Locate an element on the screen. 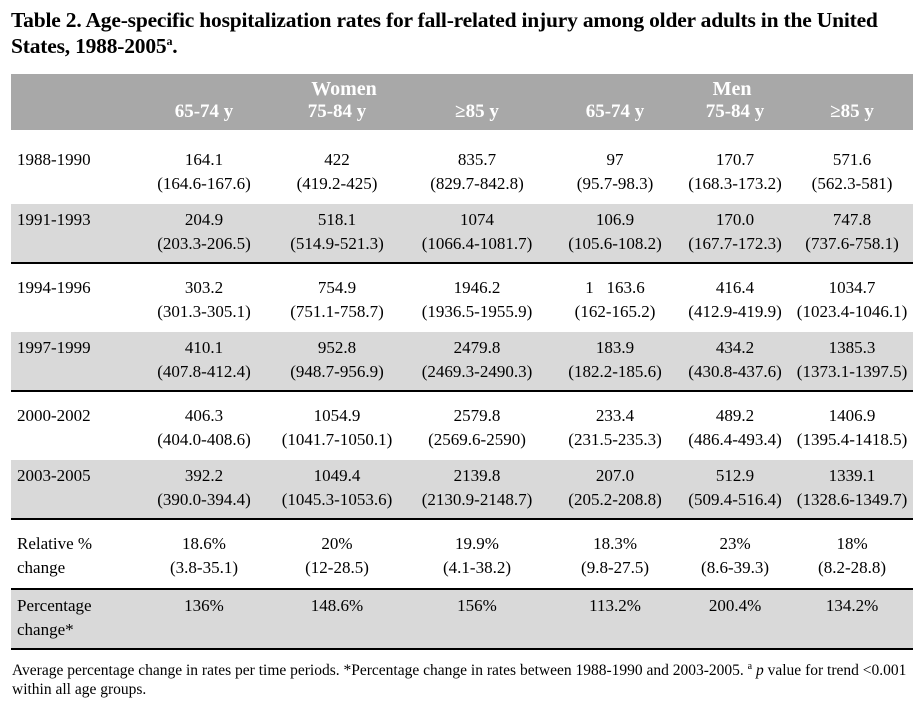  cell-confidence-interval: (514.9-521.3) is located at coordinates (337, 243).